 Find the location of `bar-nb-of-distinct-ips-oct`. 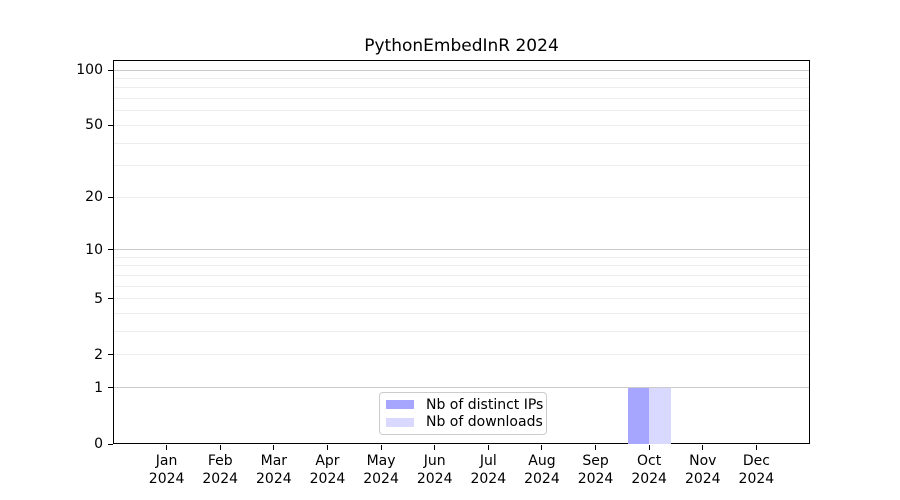

bar-nb-of-distinct-ips-oct is located at coordinates (638, 415).